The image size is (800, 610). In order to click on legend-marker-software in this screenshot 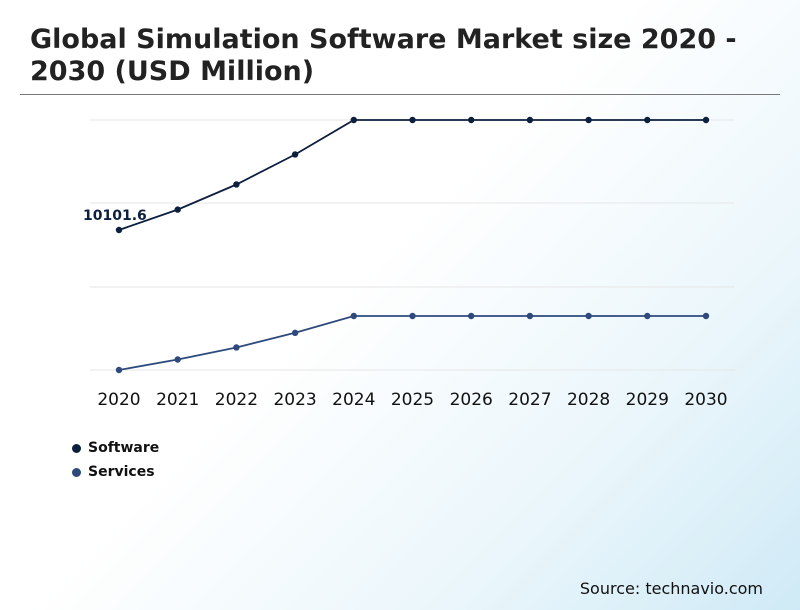, I will do `click(76, 448)`.